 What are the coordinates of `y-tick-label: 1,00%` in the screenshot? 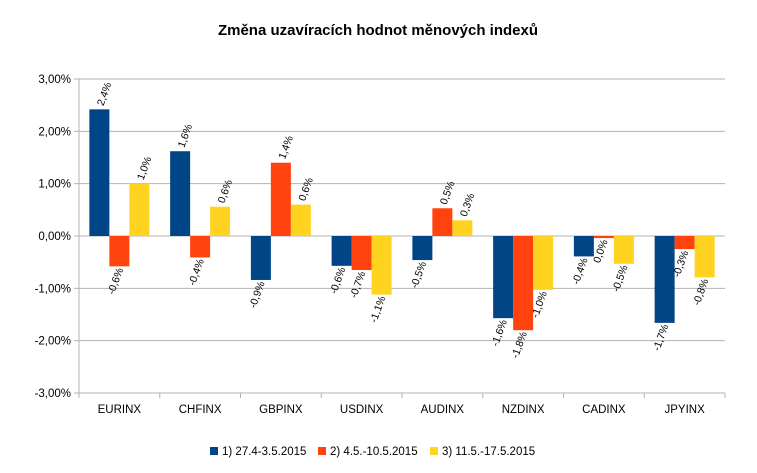 It's located at (54, 185).